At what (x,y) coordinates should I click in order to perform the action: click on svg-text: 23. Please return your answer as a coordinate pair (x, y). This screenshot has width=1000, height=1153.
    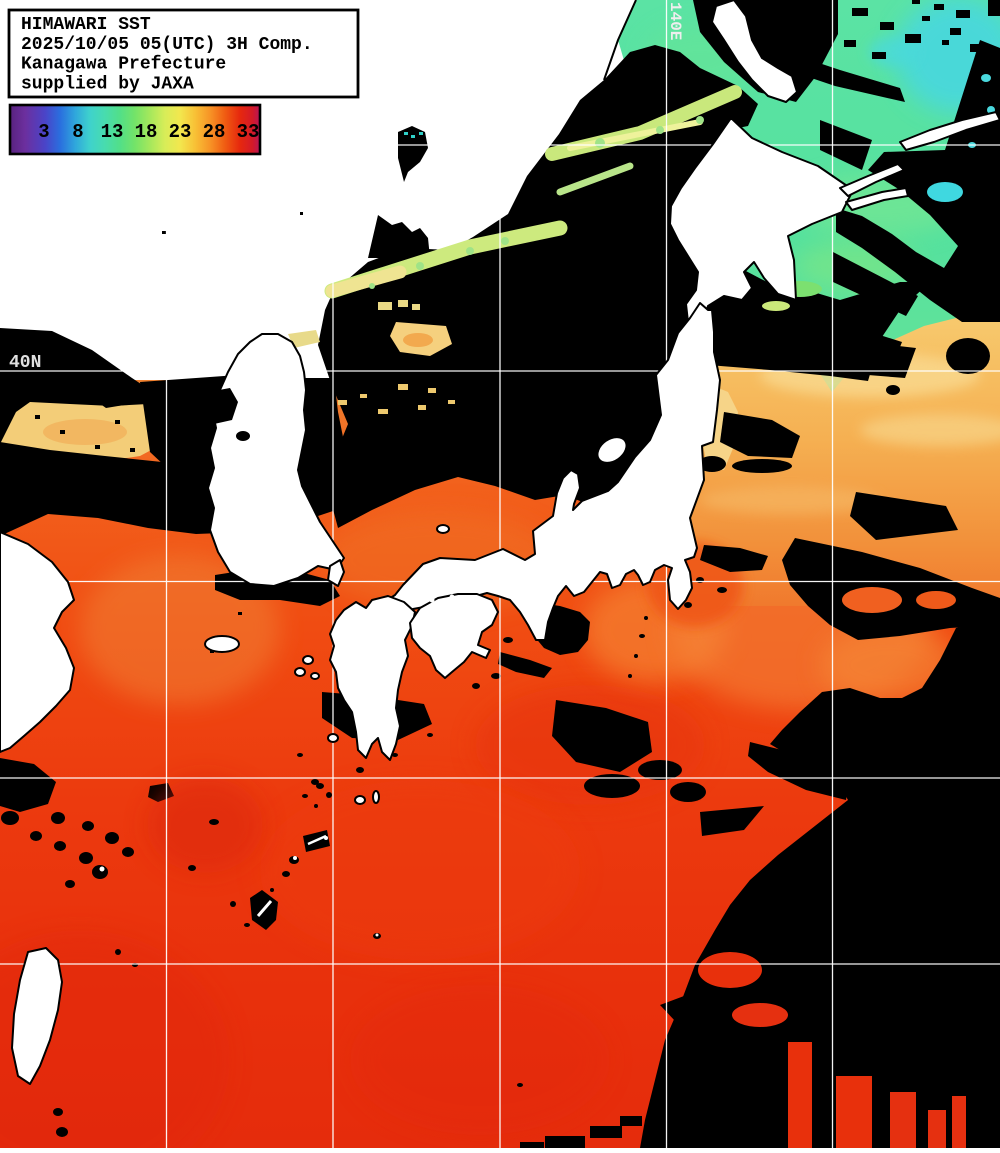
    Looking at the image, I should click on (180, 132).